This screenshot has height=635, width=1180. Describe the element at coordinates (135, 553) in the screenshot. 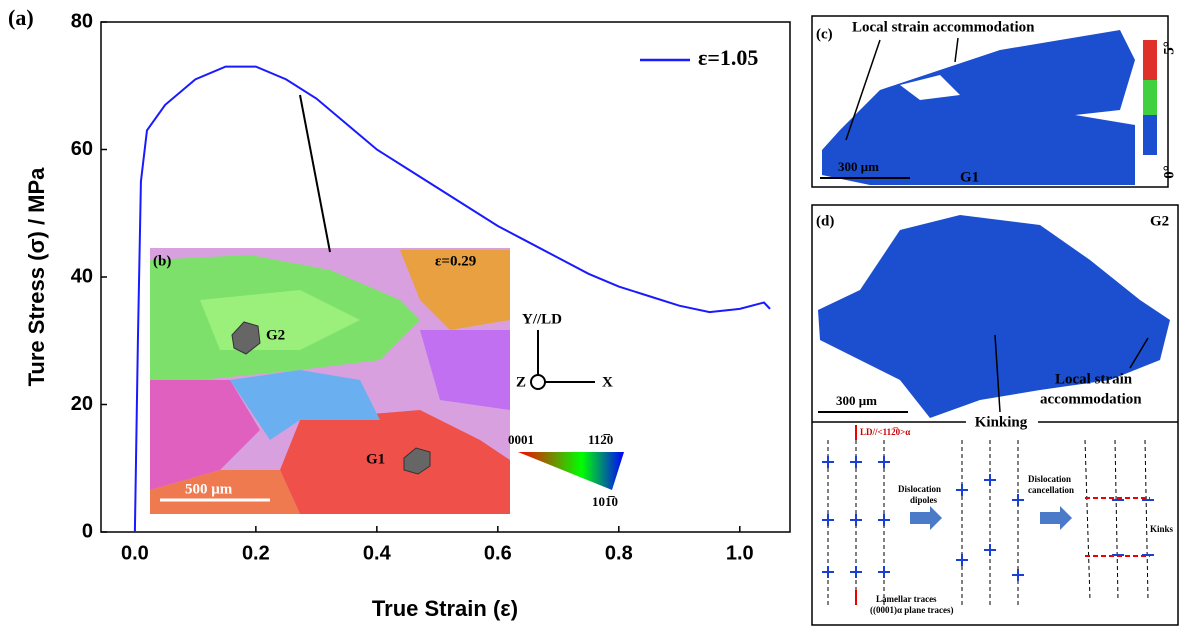

I see `x-tick-label: 0.0` at that location.